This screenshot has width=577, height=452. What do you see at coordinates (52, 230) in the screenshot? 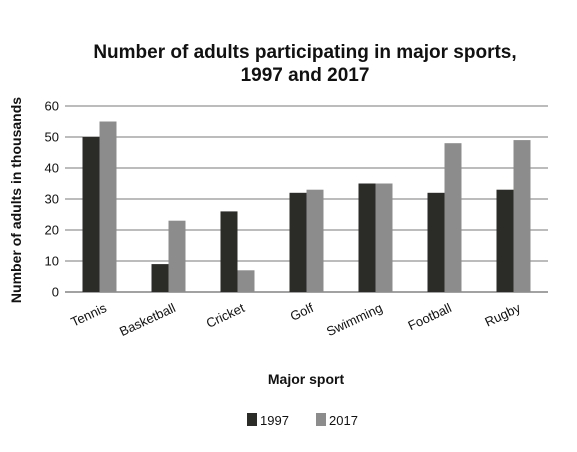
I see `y-tick-label: 20` at bounding box center [52, 230].